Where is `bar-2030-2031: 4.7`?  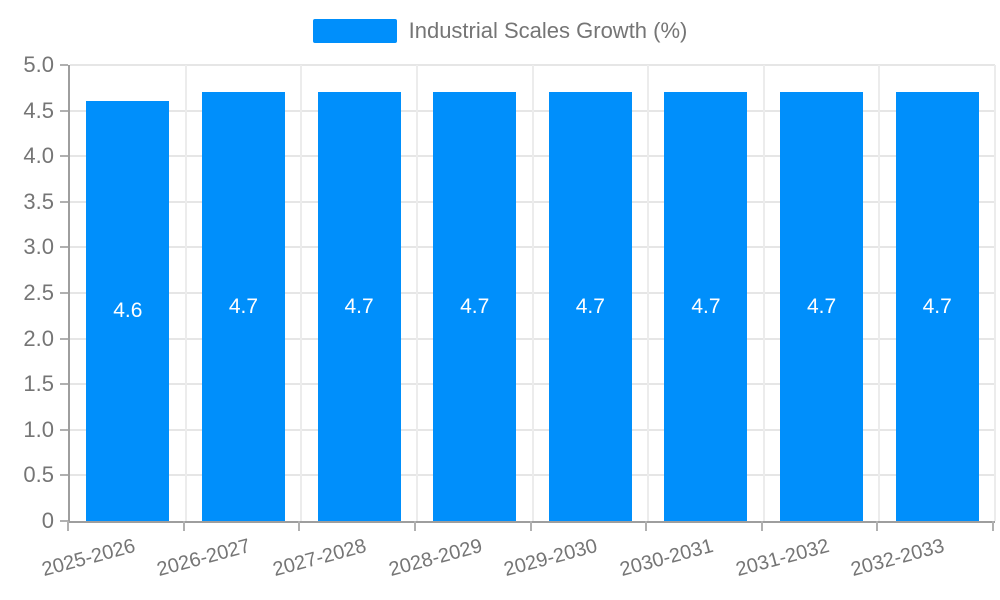 bar-2030-2031: 4.7 is located at coordinates (706, 306).